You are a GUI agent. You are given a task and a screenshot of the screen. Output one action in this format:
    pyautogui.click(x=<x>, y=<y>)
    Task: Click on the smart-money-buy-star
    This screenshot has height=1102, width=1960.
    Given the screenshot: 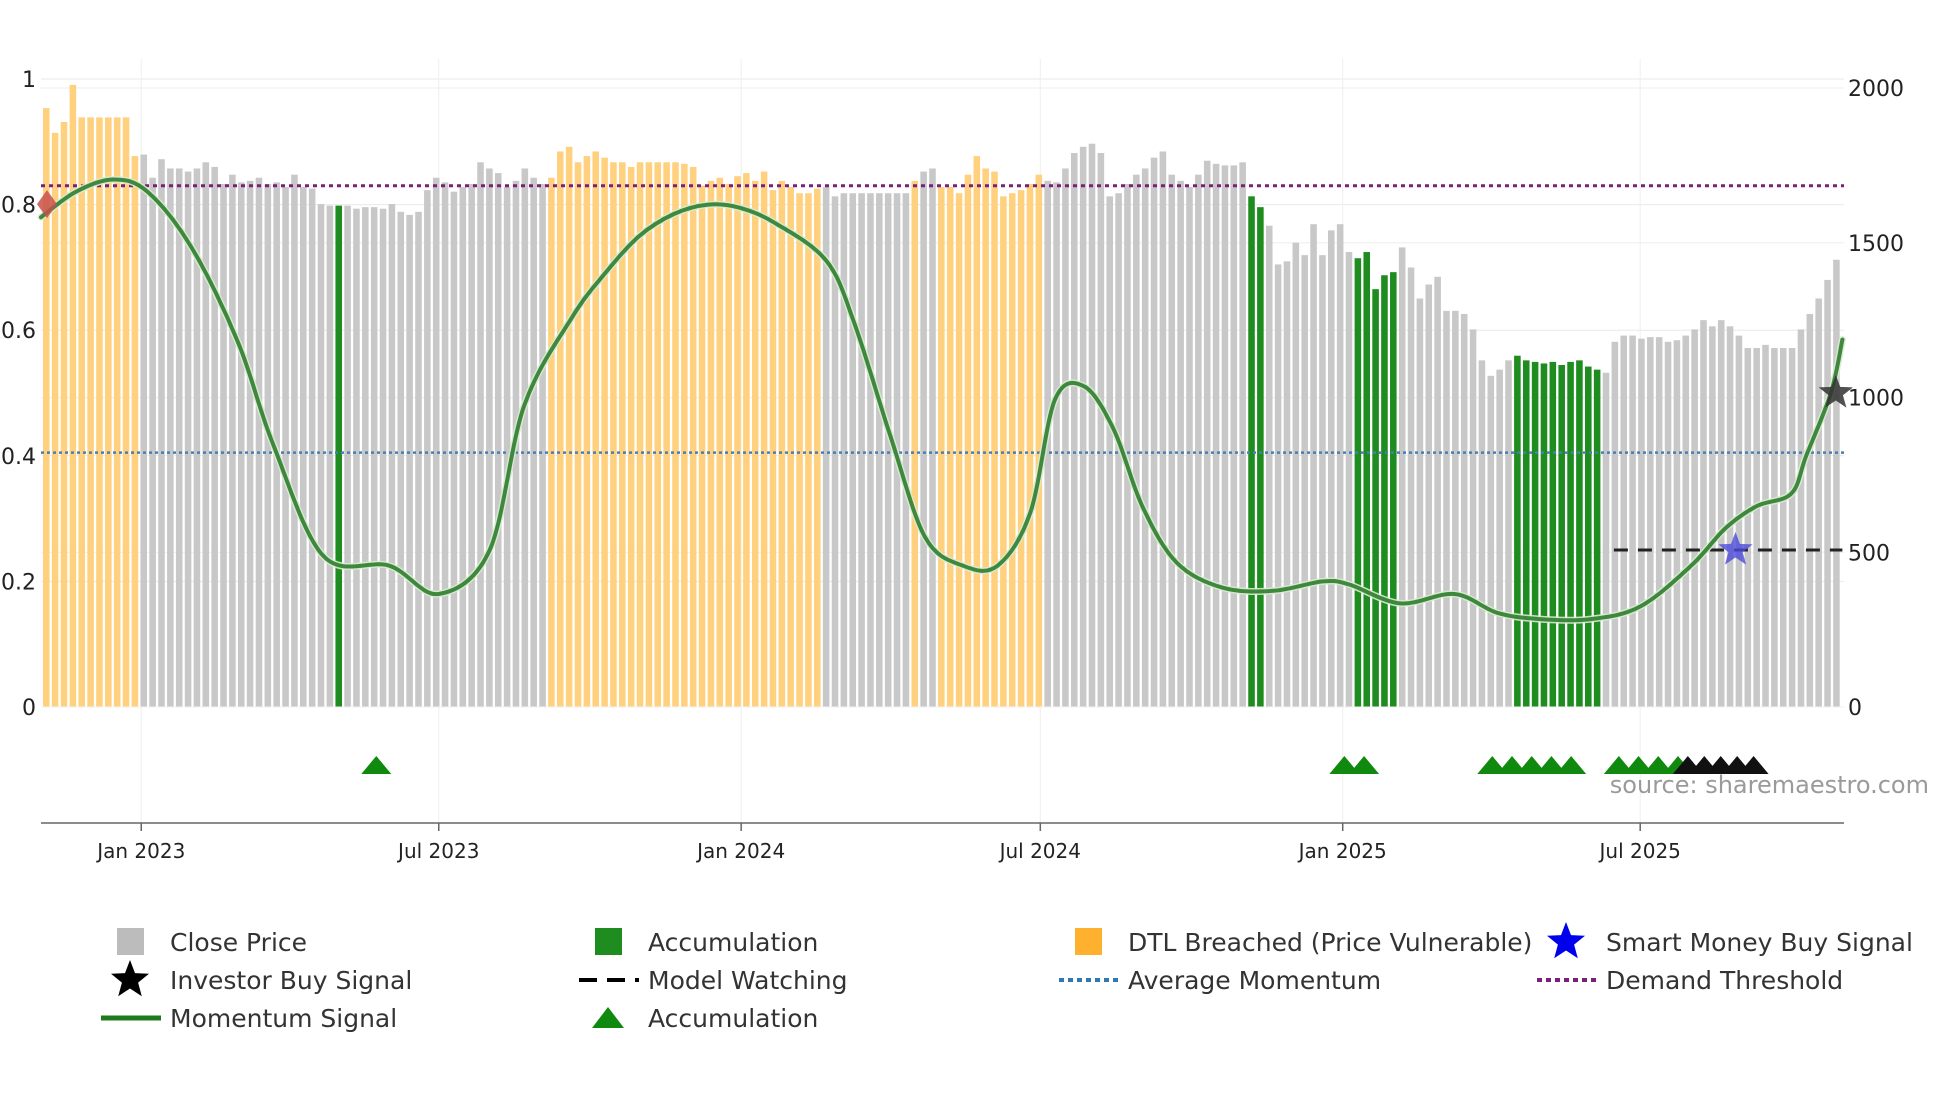 What is the action you would take?
    pyautogui.click(x=1735, y=548)
    